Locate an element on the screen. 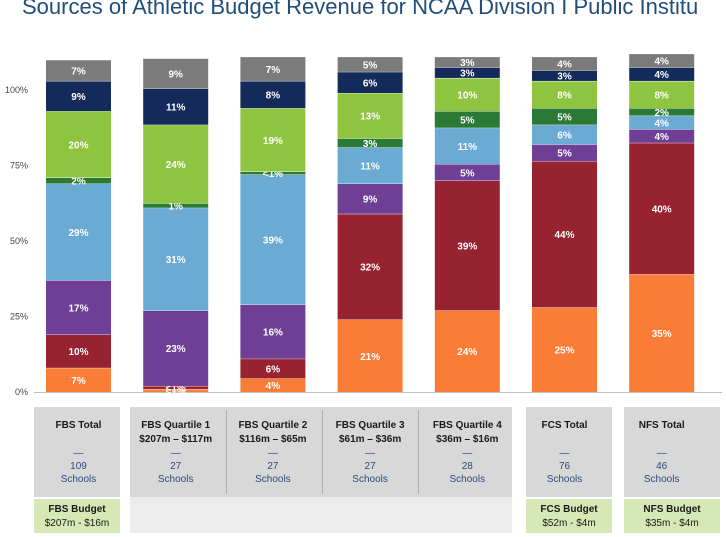 The height and width of the screenshot is (537, 726). category-label: FBS Quartile 2 $116m – $65m — 27 Schools is located at coordinates (273, 452).